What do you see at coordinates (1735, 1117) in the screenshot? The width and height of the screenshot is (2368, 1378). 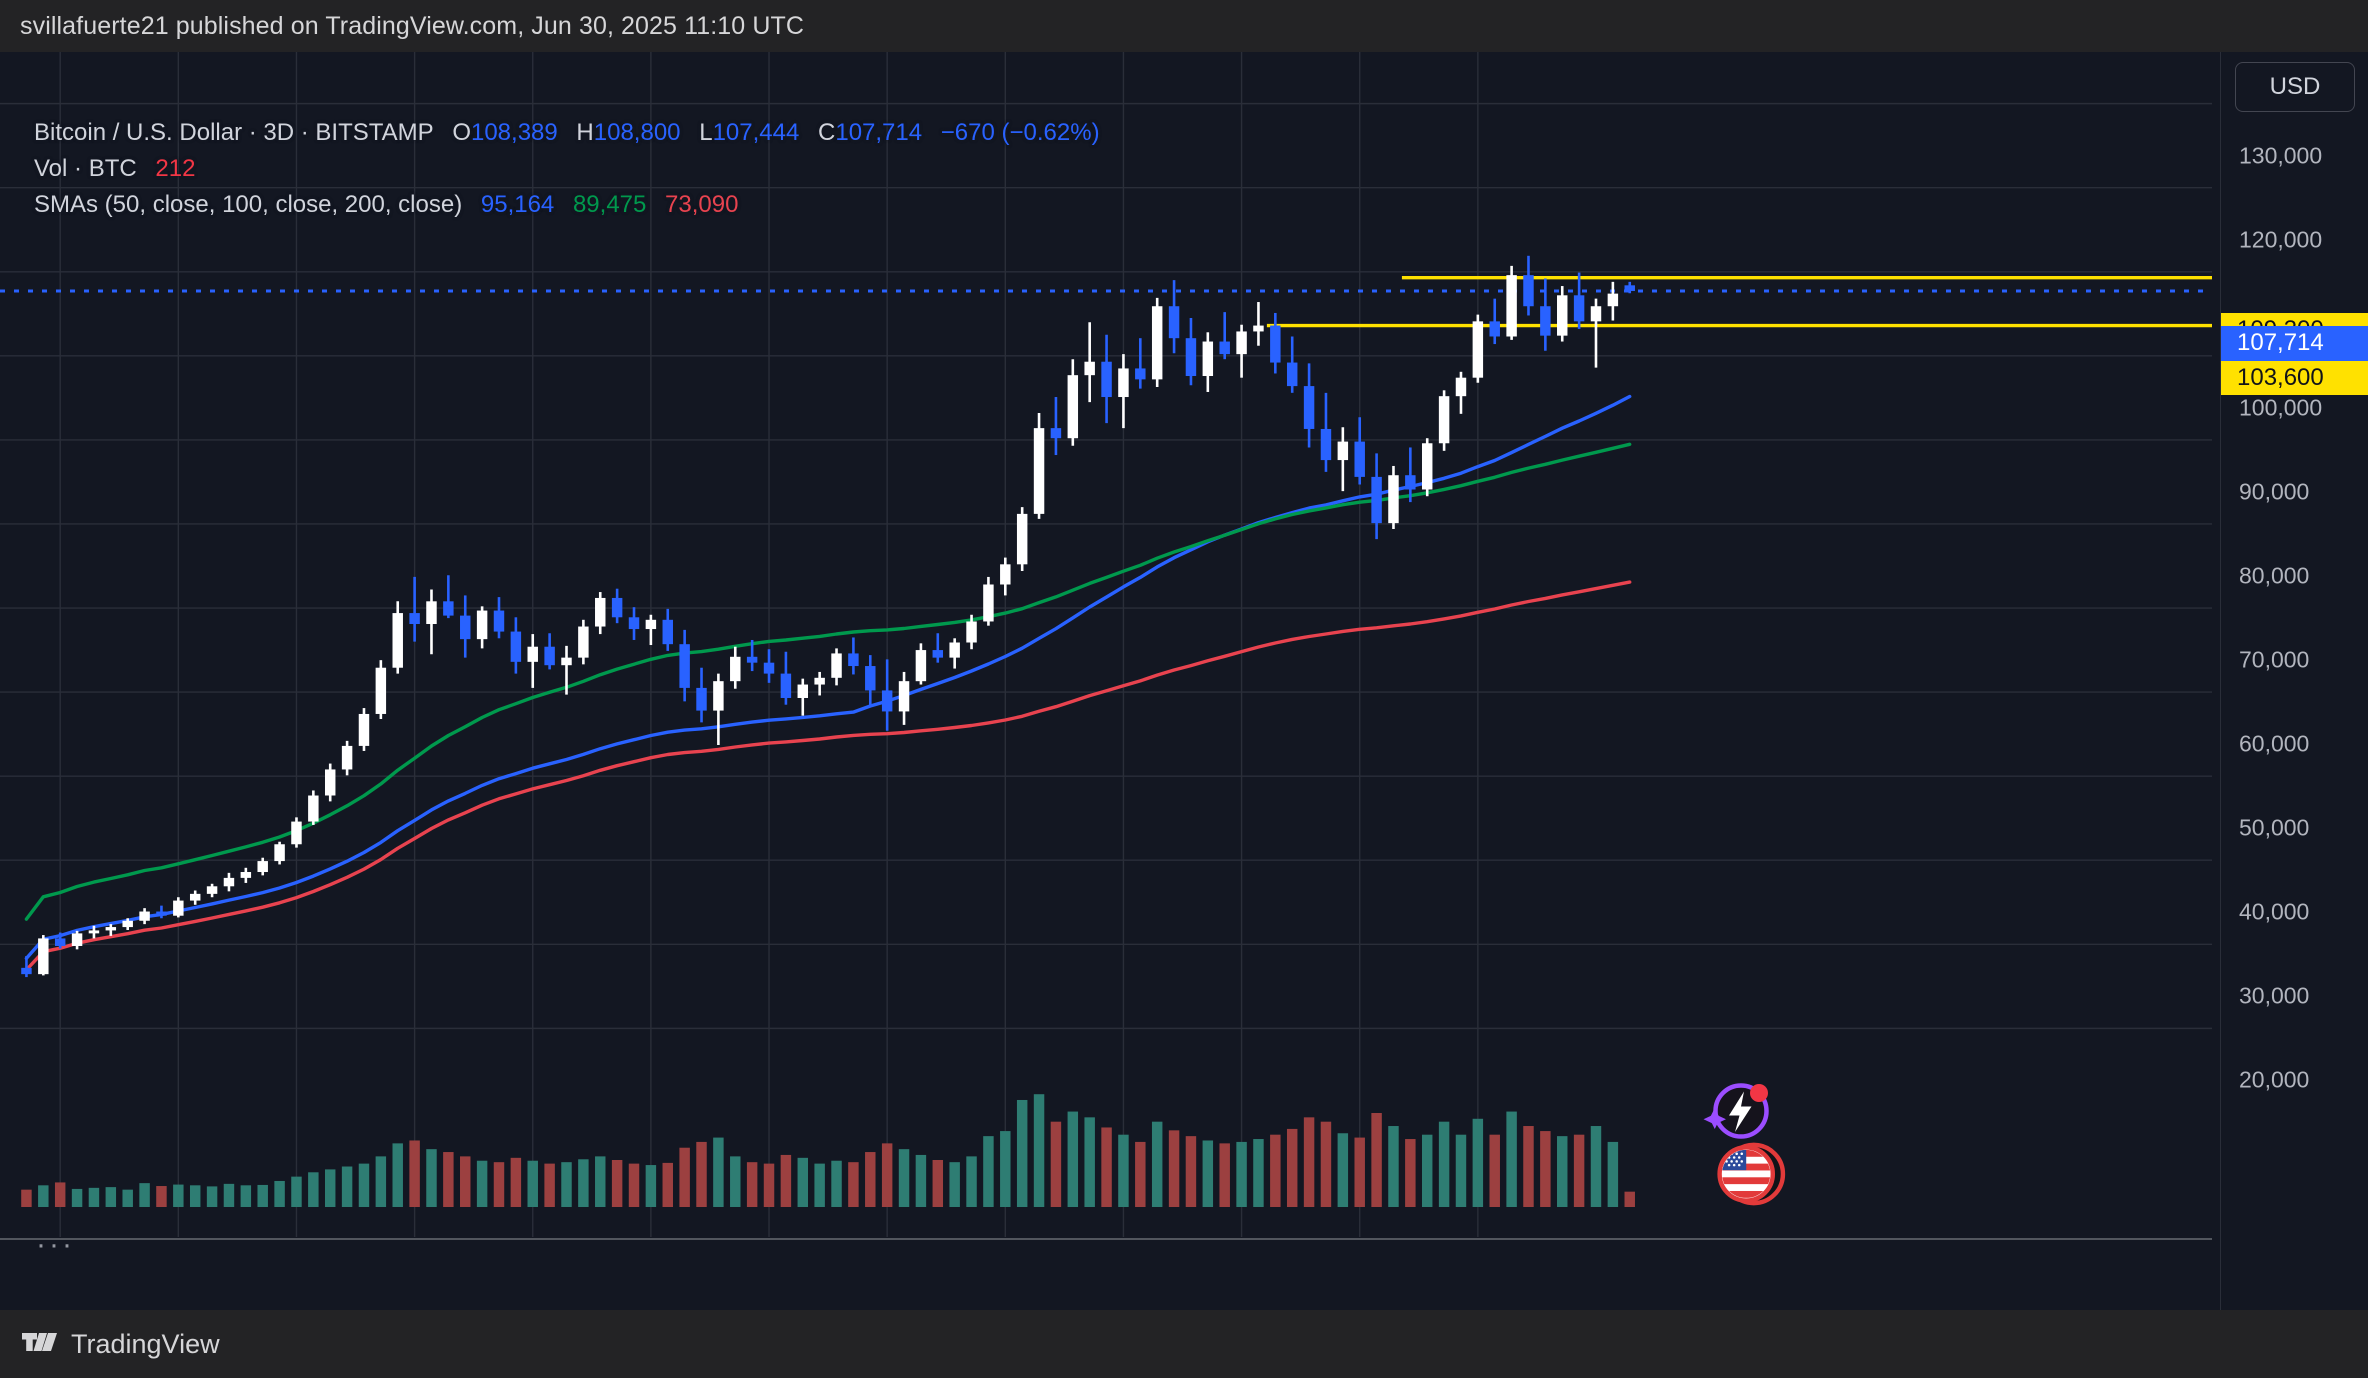 I see `economic-event-badge` at bounding box center [1735, 1117].